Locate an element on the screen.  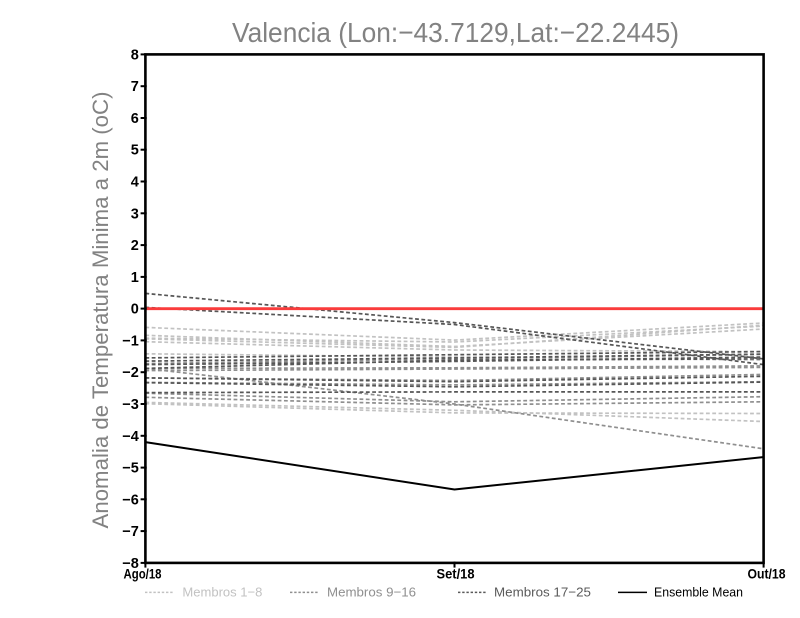
svg-text: −1 is located at coordinates (130, 341).